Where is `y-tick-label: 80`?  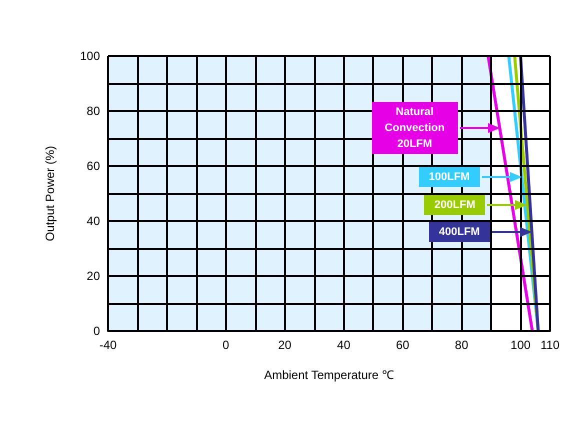
y-tick-label: 80 is located at coordinates (93, 111).